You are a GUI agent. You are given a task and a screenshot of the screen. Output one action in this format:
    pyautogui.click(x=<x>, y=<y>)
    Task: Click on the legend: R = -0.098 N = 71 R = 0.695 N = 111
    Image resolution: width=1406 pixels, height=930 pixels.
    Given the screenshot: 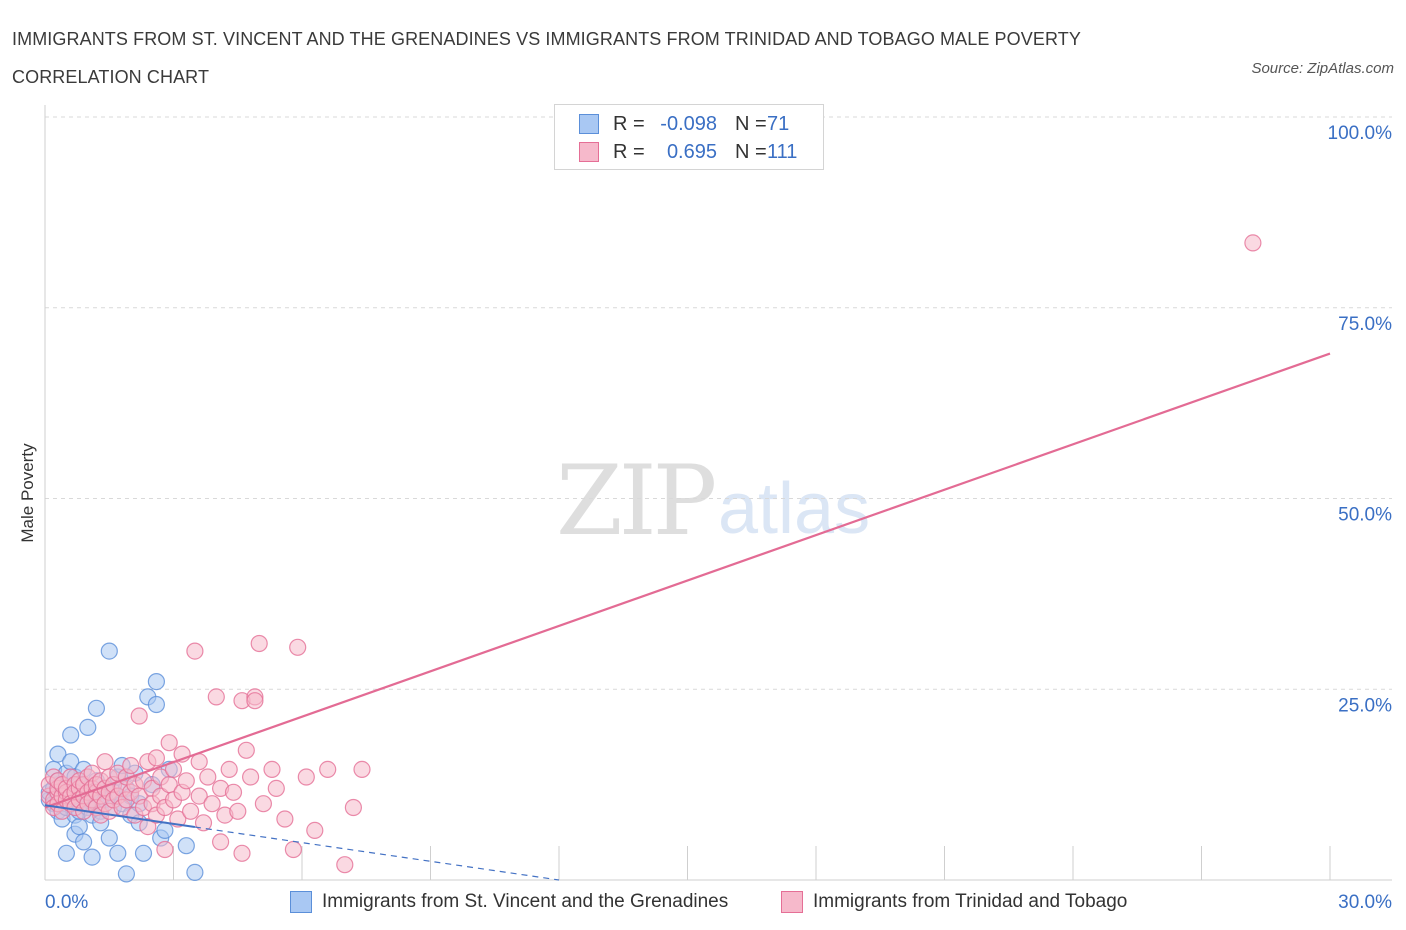 What is the action you would take?
    pyautogui.click(x=689, y=137)
    